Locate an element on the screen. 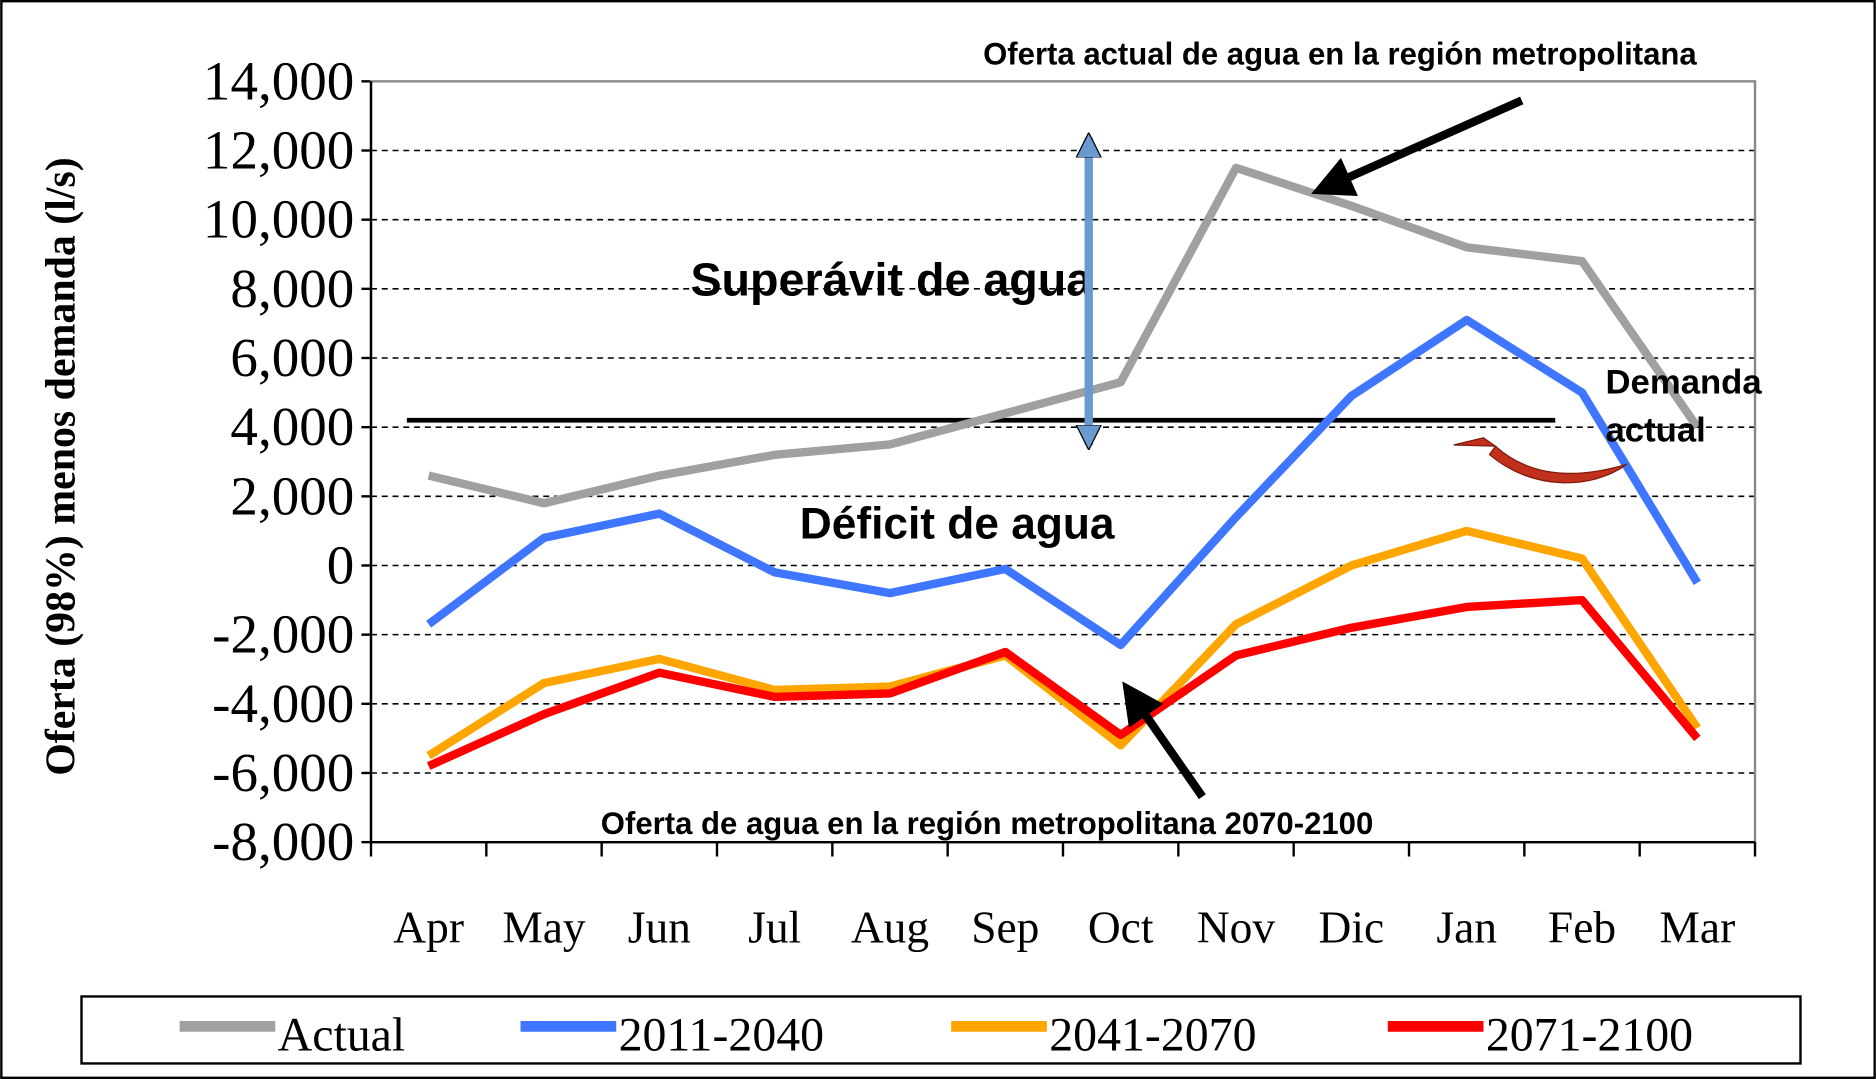  x-tick-label: Jan is located at coordinates (1466, 927).